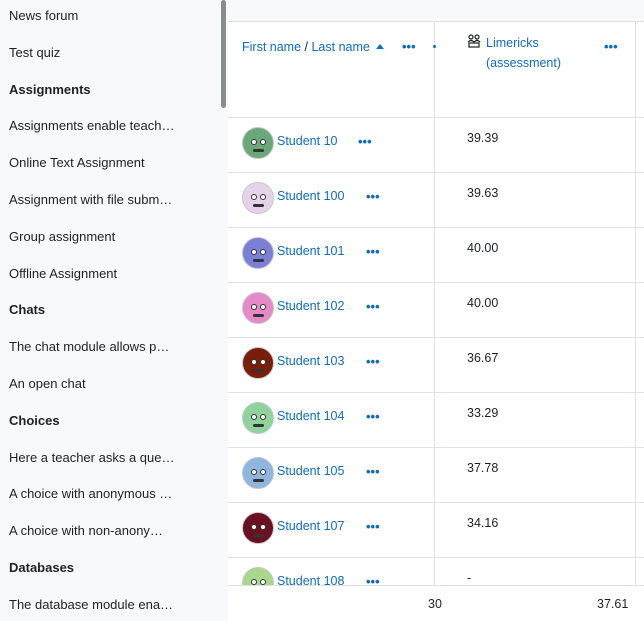  Describe the element at coordinates (483, 138) in the screenshot. I see `grade-cell: 39.39` at that location.